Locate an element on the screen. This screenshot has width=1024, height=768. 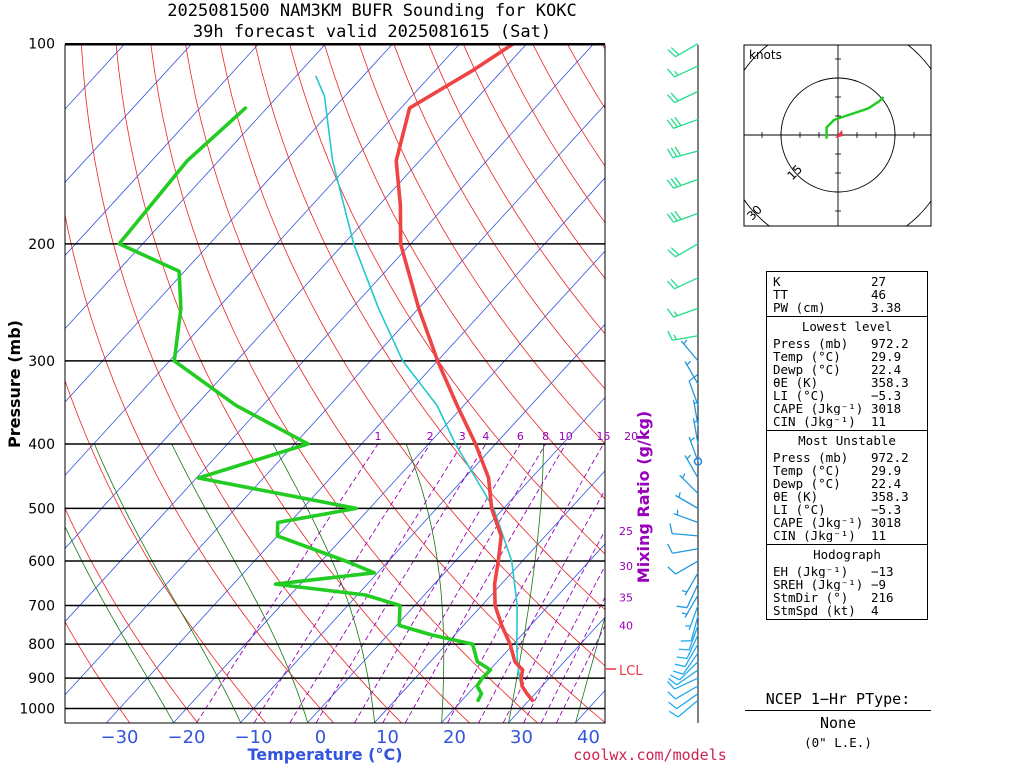
index-key: StmDir (°) is located at coordinates (811, 597).